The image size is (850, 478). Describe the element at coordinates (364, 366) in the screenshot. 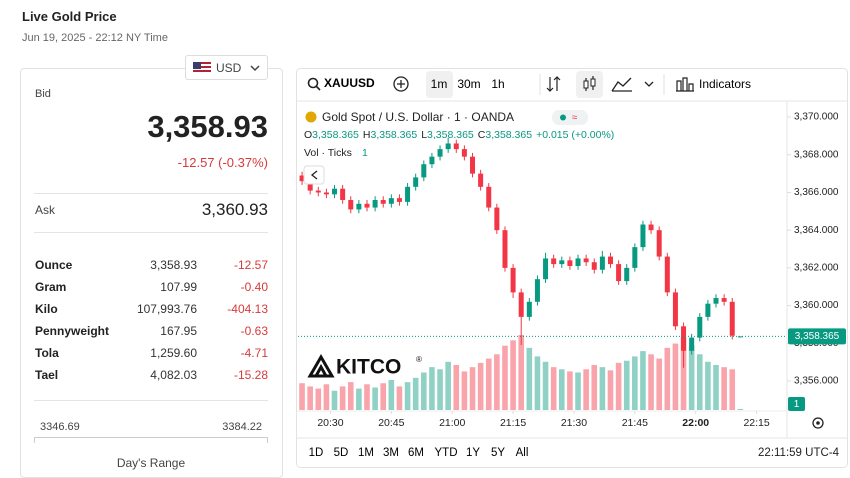

I see `logo: KITCO ®` at that location.